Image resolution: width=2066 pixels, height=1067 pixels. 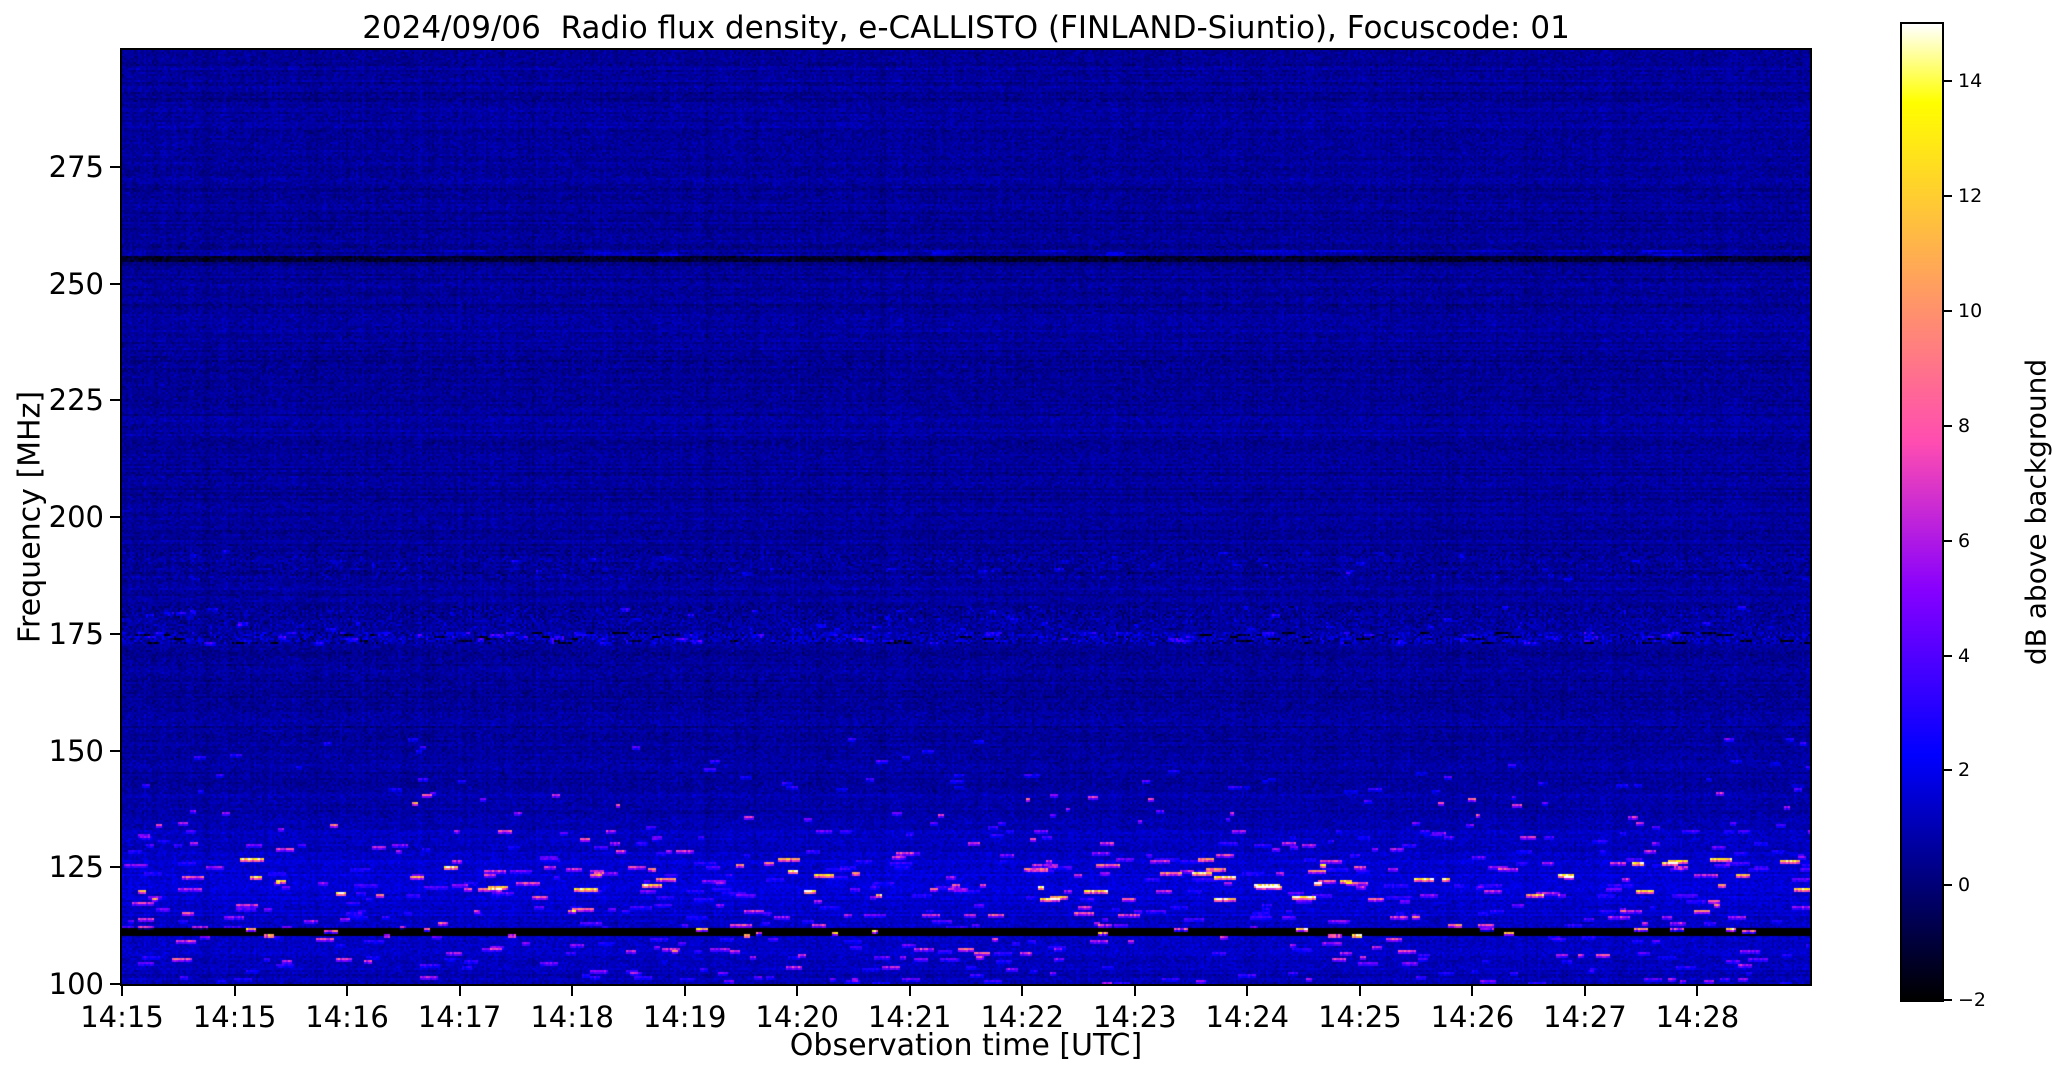 What do you see at coordinates (1970, 311) in the screenshot?
I see `colorbar-tick-label: 10` at bounding box center [1970, 311].